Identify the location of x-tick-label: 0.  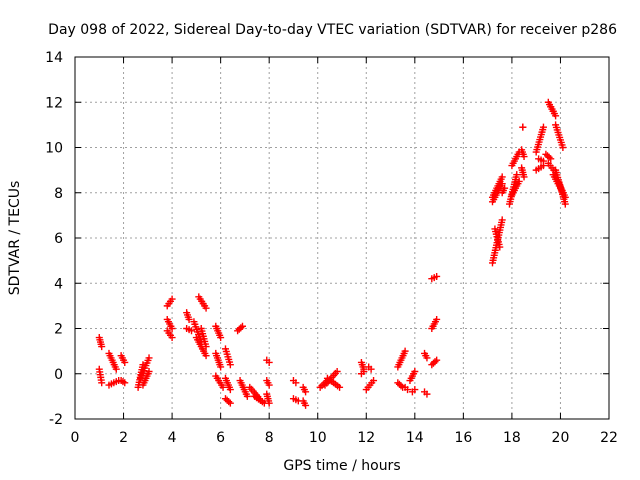
(75, 438).